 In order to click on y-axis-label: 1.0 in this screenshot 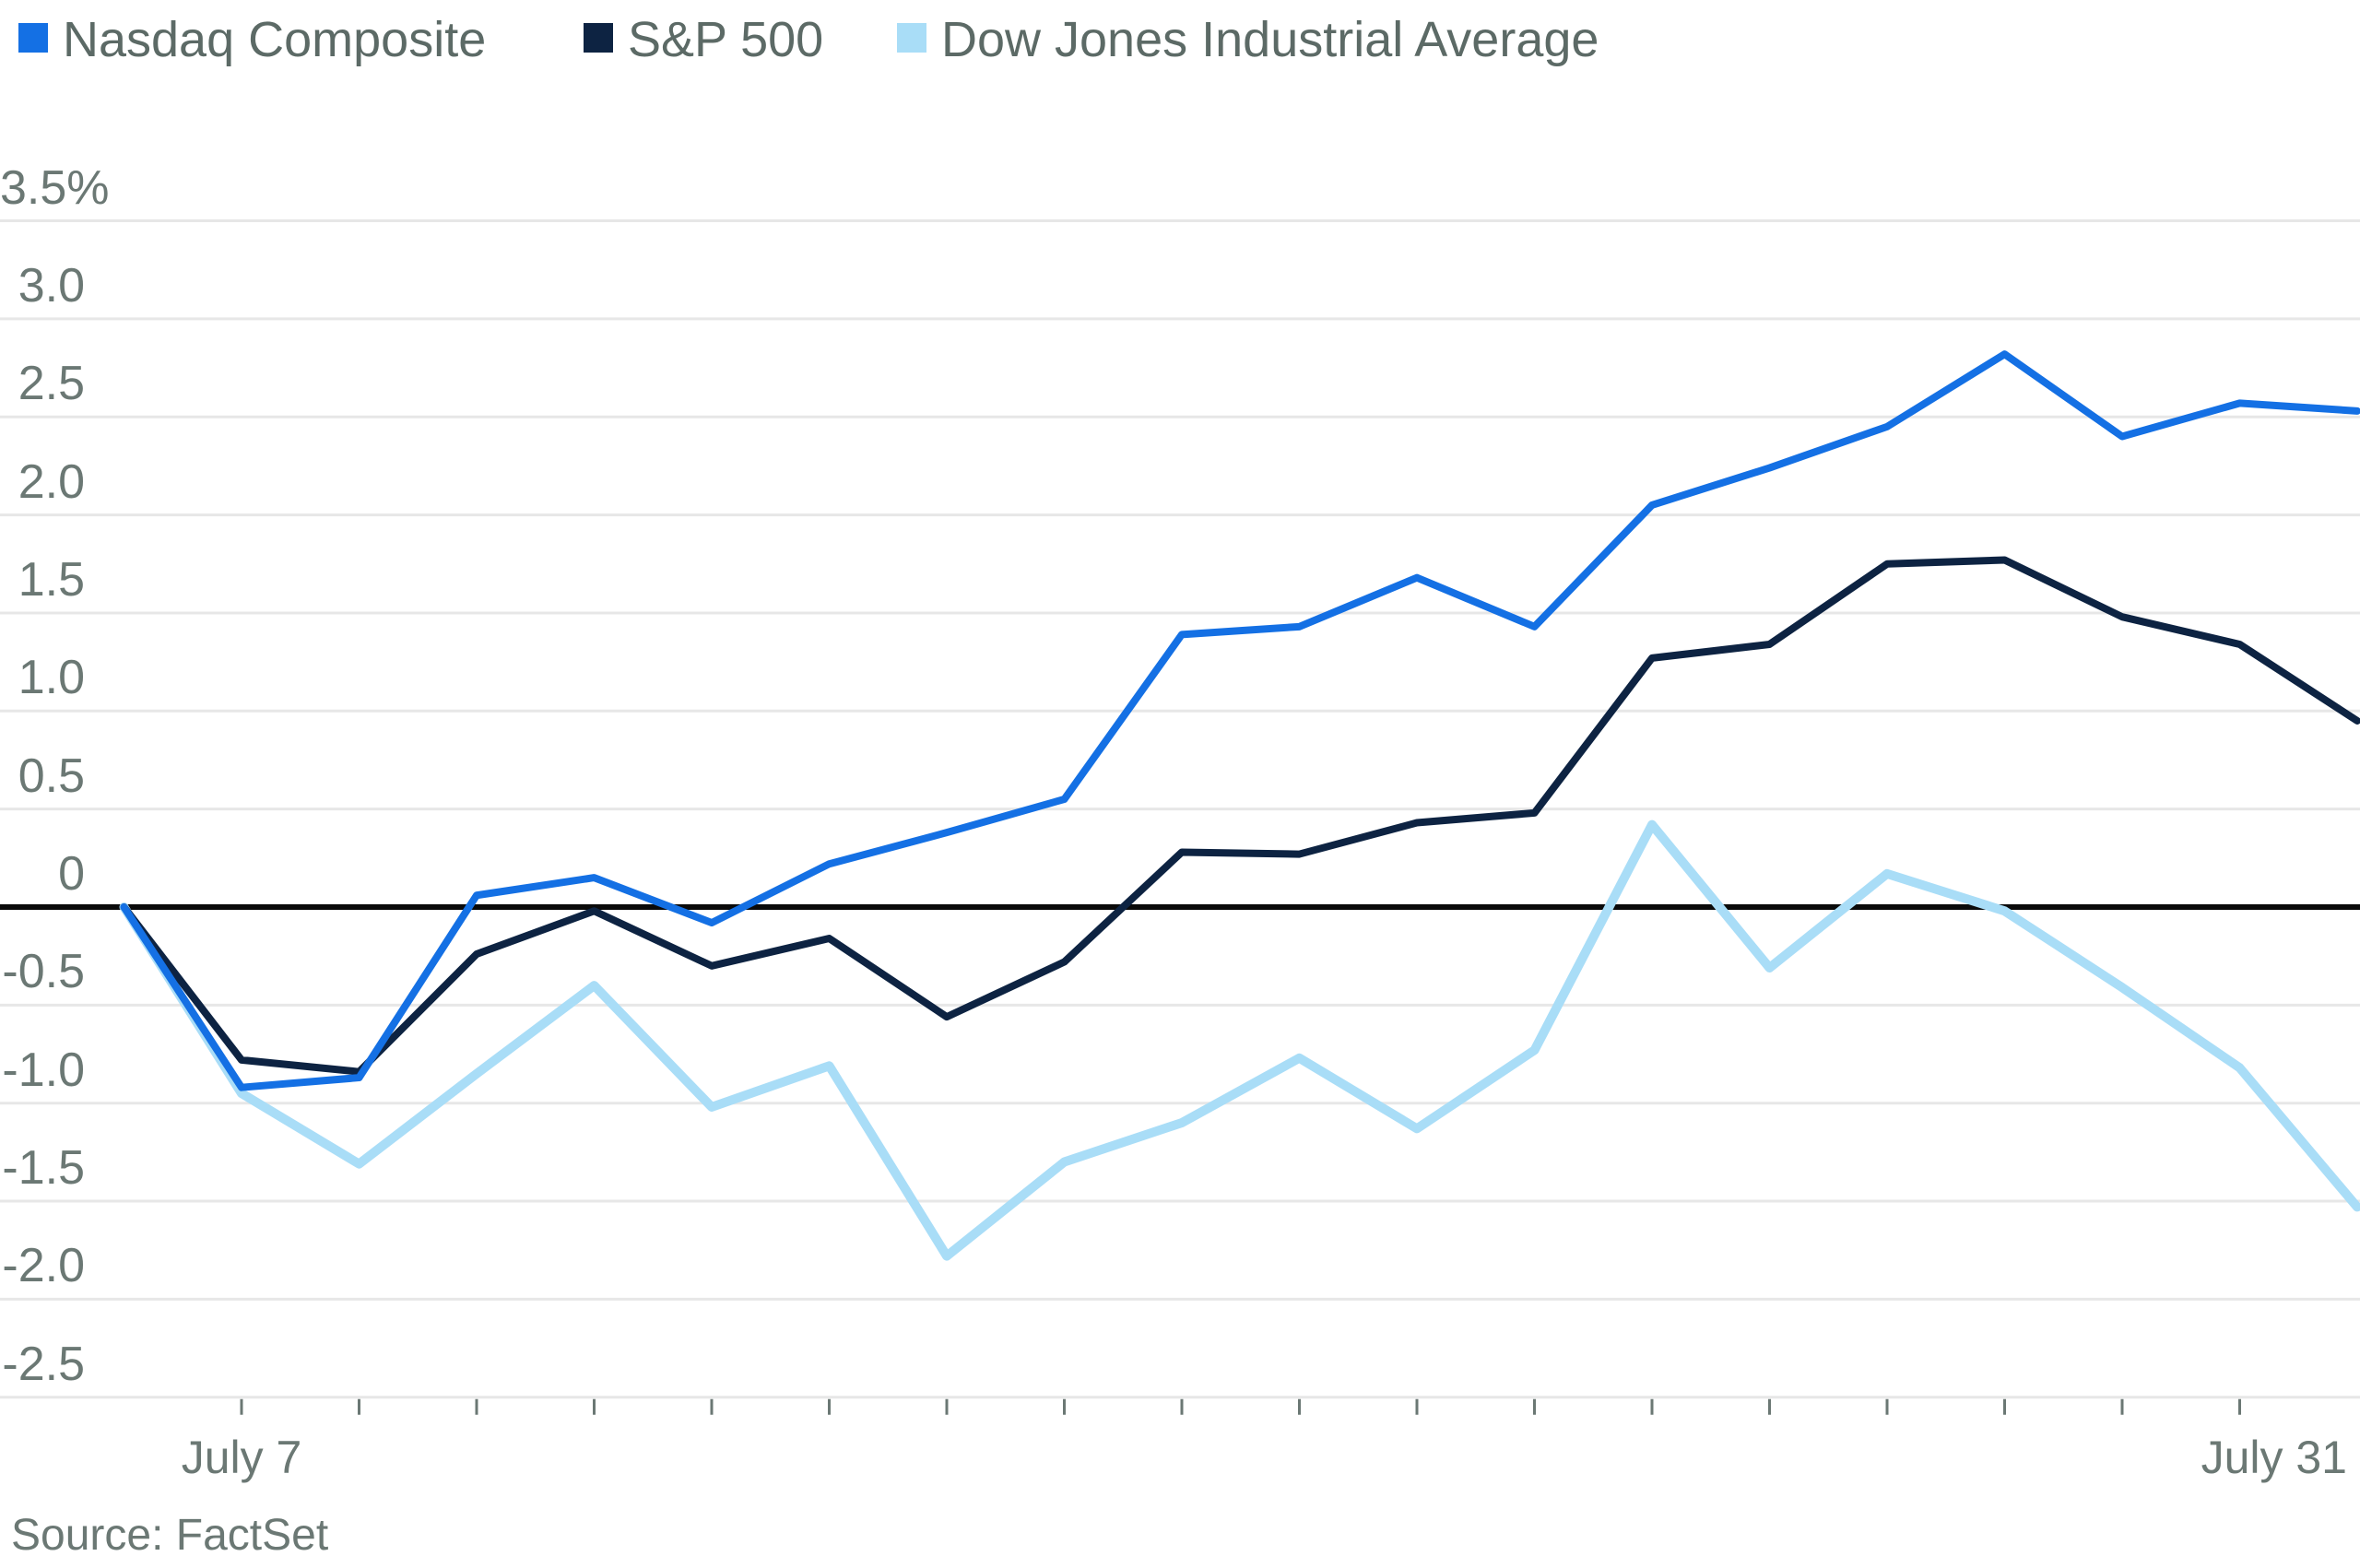, I will do `click(51, 678)`.